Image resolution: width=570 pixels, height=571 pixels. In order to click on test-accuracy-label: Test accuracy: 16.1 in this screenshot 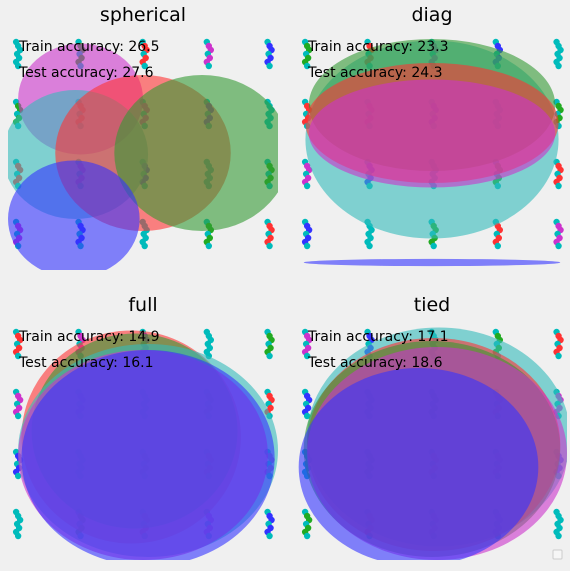, I will do `click(86, 363)`.